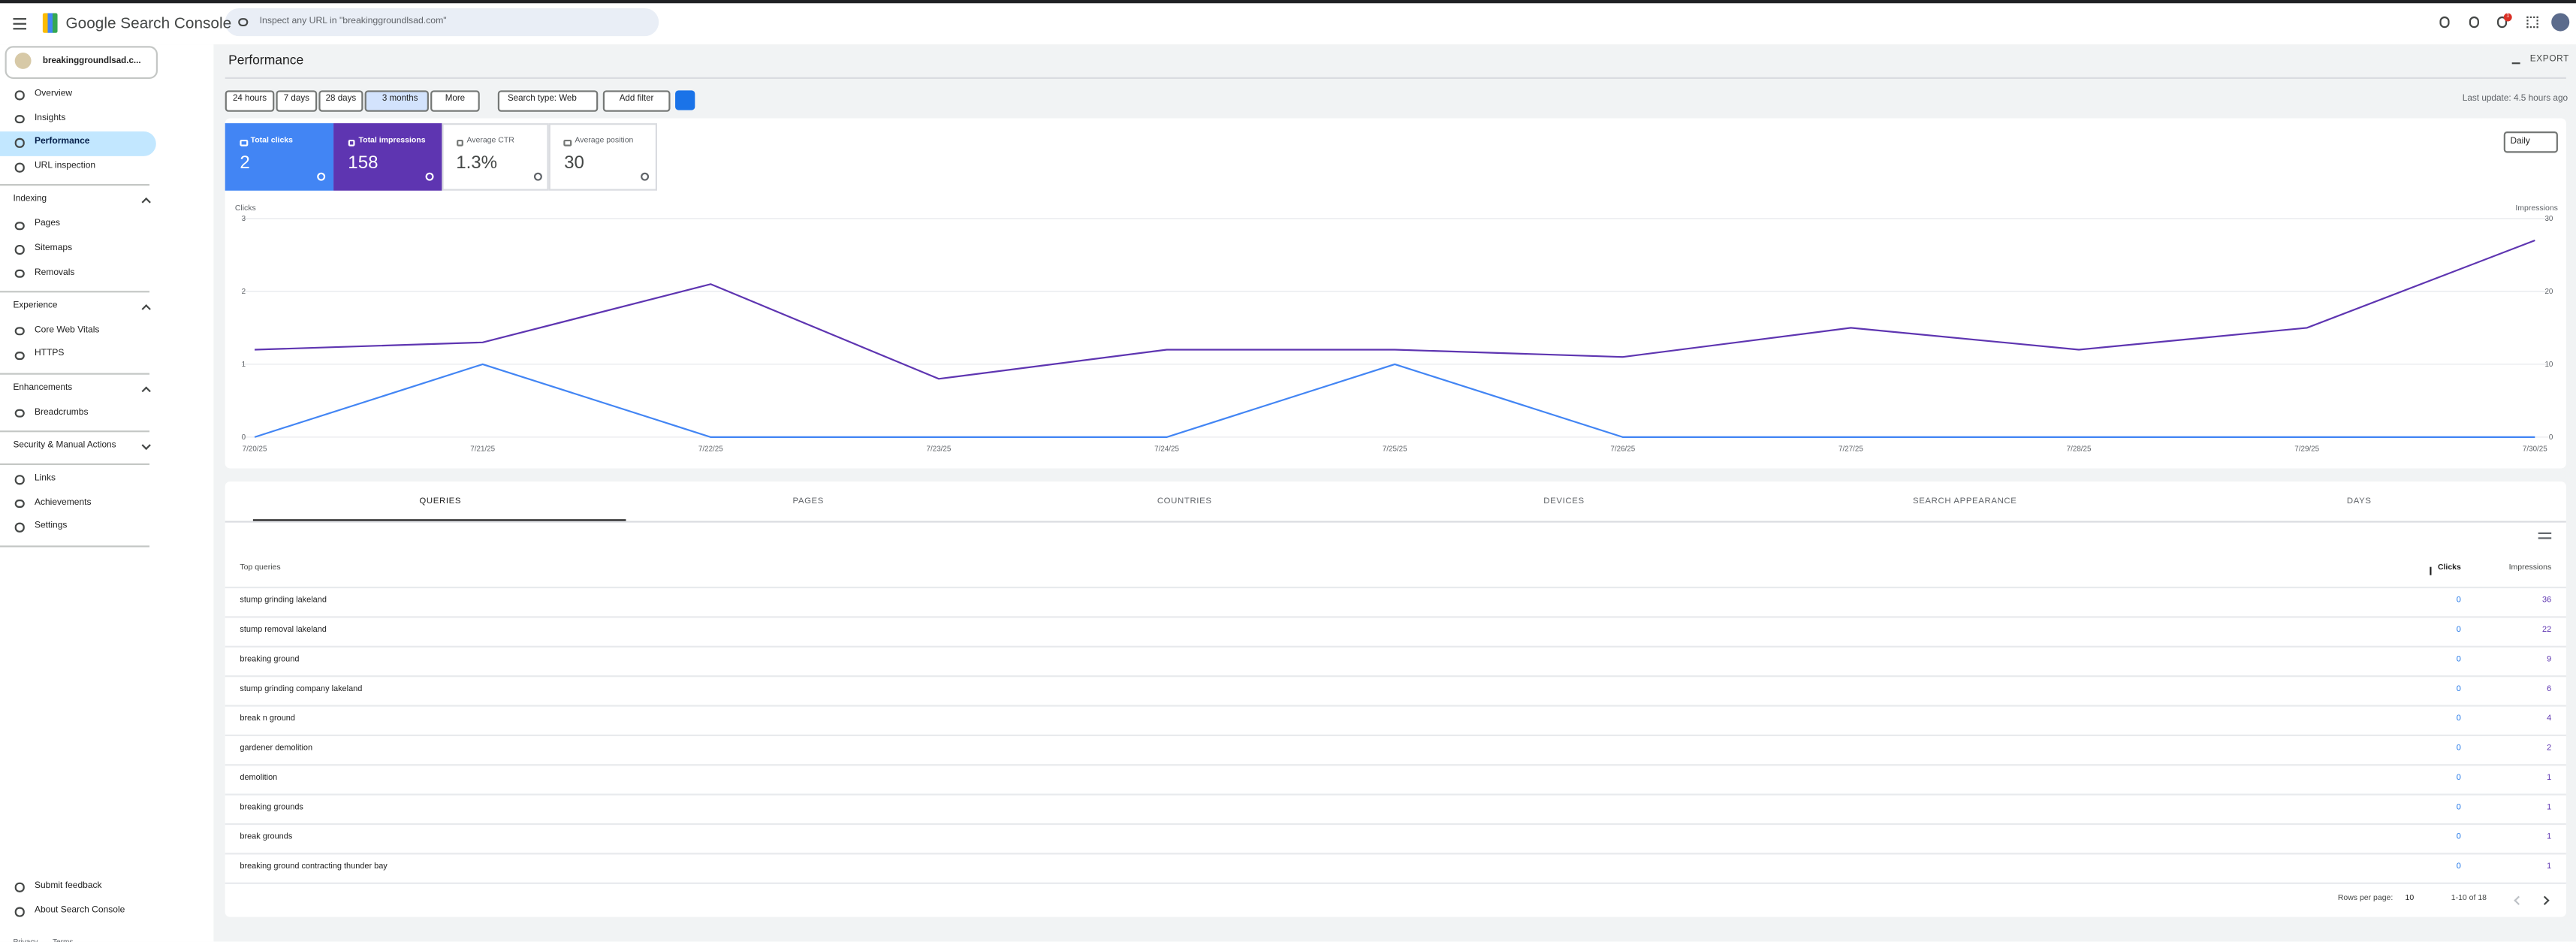 The height and width of the screenshot is (942, 2576). What do you see at coordinates (636, 100) in the screenshot?
I see `add-filter-chip` at bounding box center [636, 100].